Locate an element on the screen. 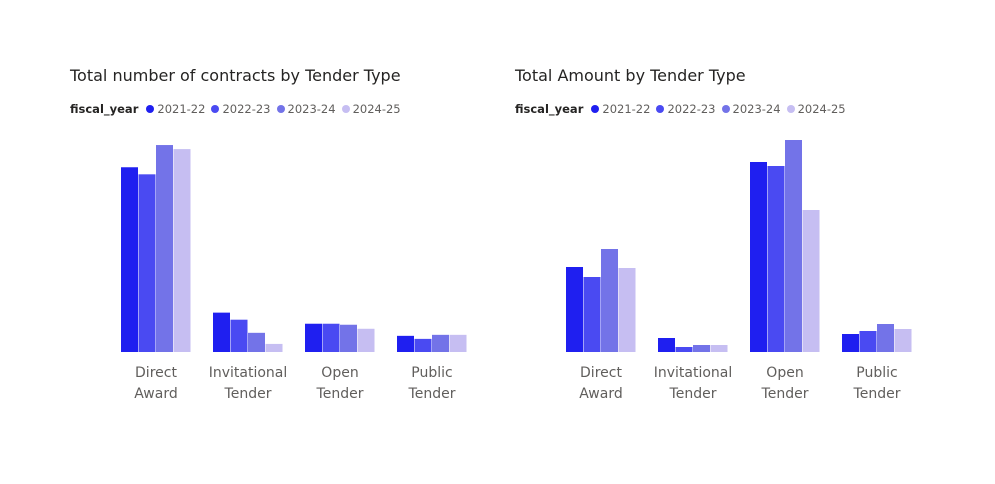 This screenshot has width=995, height=484. chart-title: Total number of contracts by Tender Type is located at coordinates (235, 75).